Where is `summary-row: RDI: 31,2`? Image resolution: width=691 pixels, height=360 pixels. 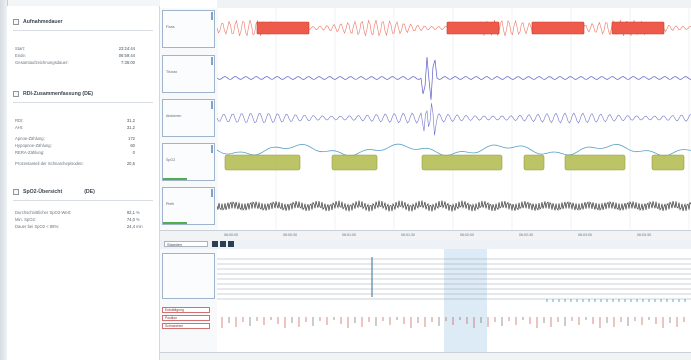
summary-row: RDI: 31,2 is located at coordinates (75, 120).